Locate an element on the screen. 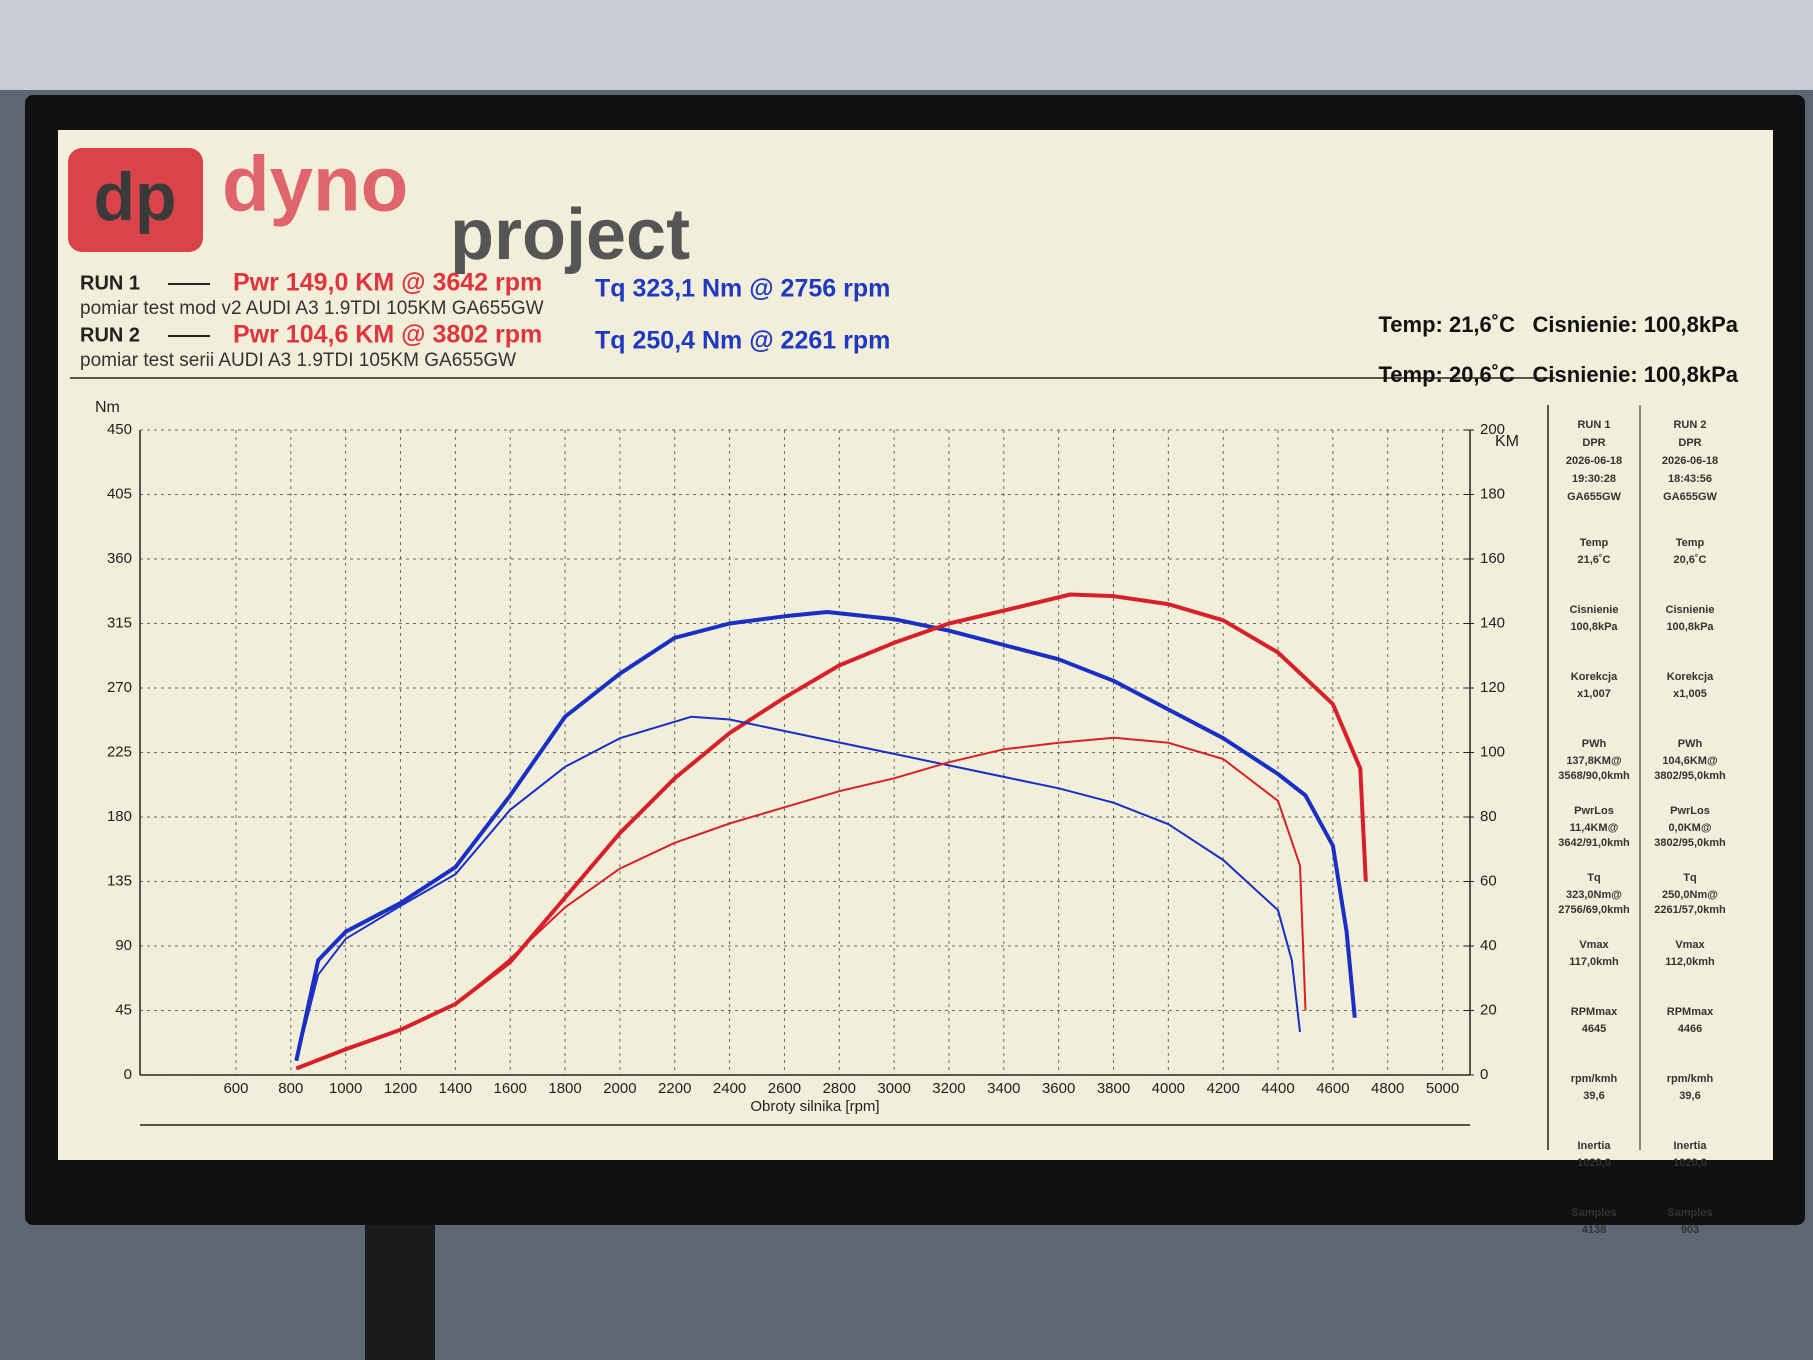  logo-word: project is located at coordinates (570, 235).